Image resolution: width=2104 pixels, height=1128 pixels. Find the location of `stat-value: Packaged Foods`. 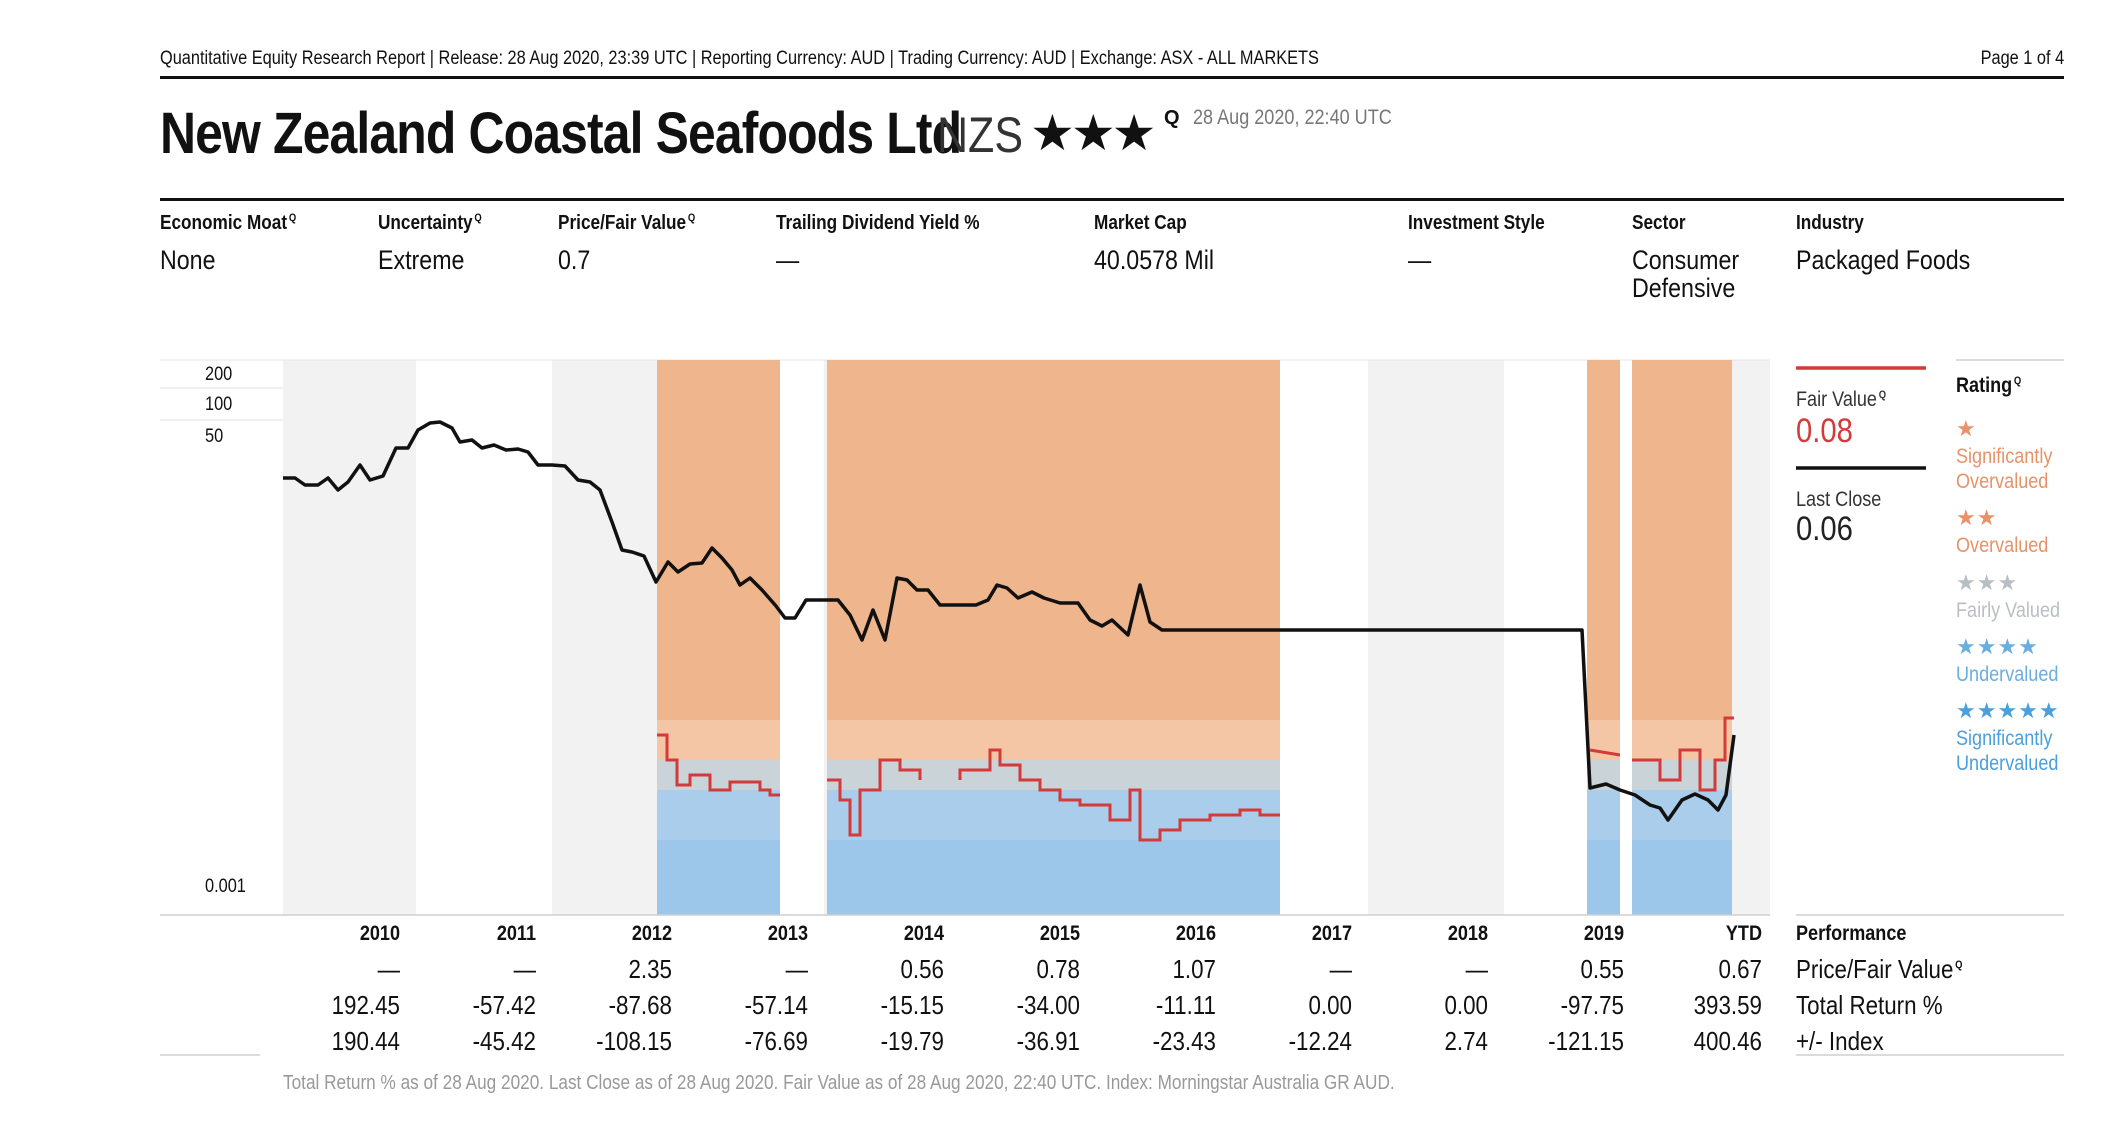

stat-value: Packaged Foods is located at coordinates (1883, 260).